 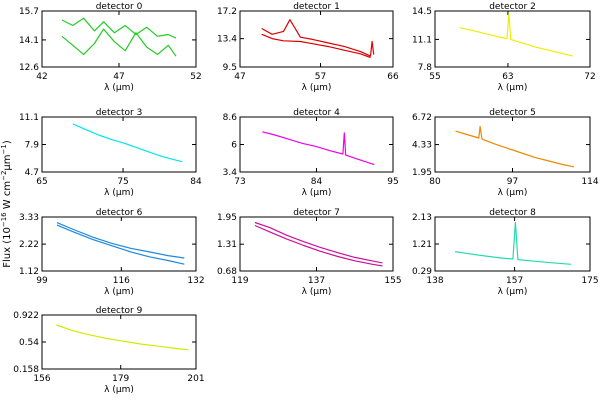 I want to click on y-tick-label: 17.2, so click(x=227, y=12).